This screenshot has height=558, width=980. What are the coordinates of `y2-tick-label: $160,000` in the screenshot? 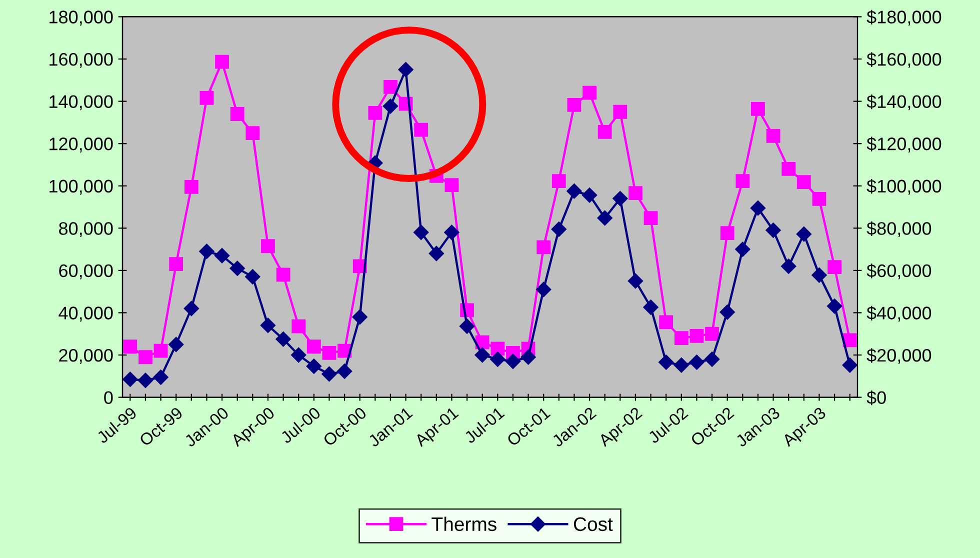 It's located at (904, 60).